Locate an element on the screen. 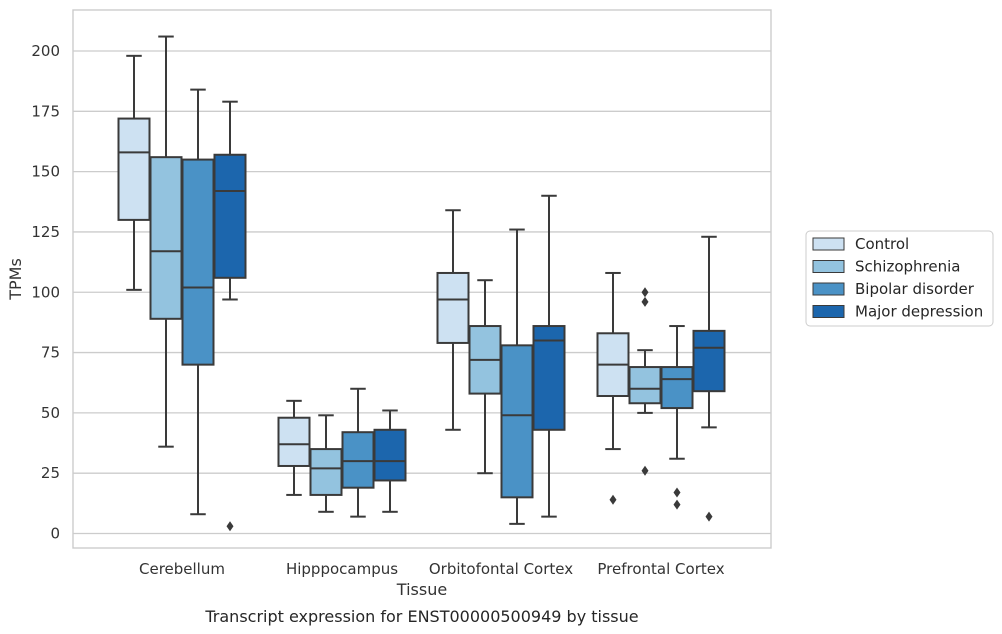  x-tick-label: Hipppocampus is located at coordinates (342, 569).